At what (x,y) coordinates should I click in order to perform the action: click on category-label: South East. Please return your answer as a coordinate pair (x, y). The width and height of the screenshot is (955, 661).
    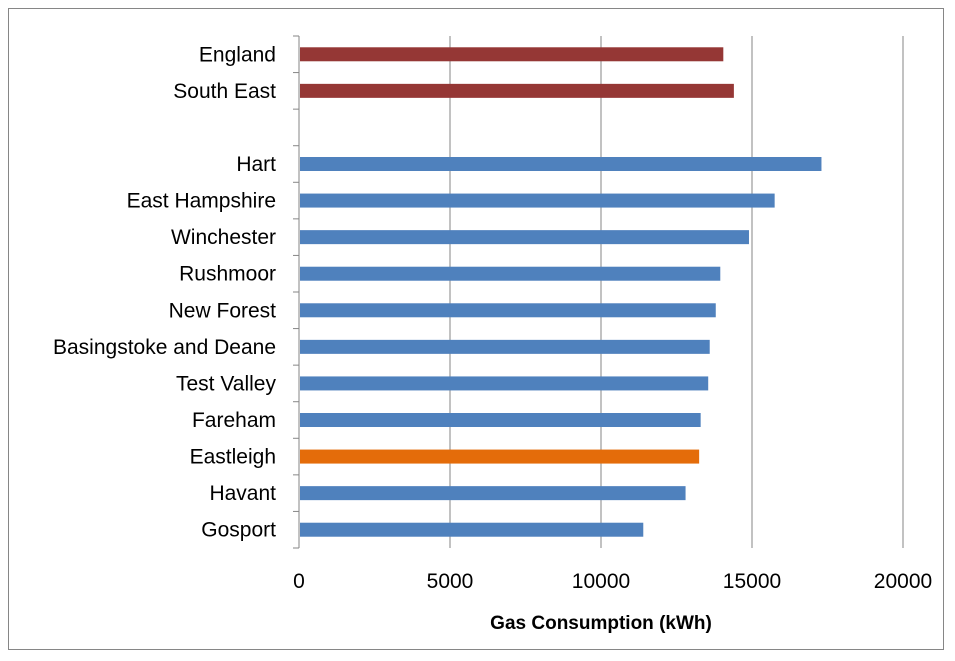
    Looking at the image, I should click on (224, 91).